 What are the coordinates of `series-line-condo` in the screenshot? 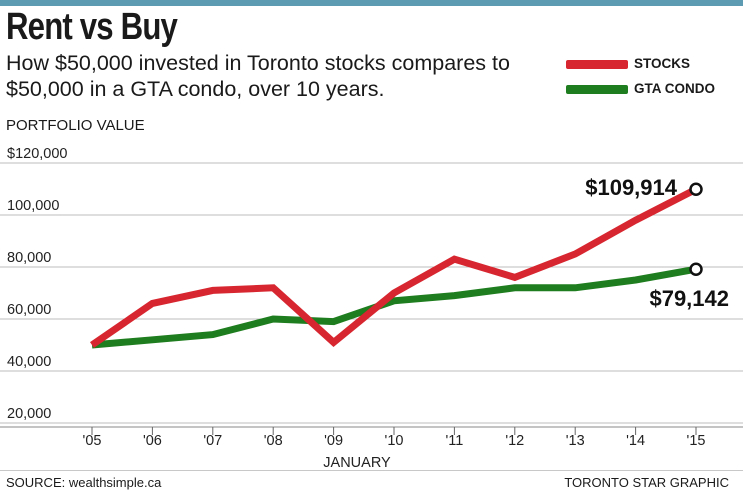 It's located at (394, 307).